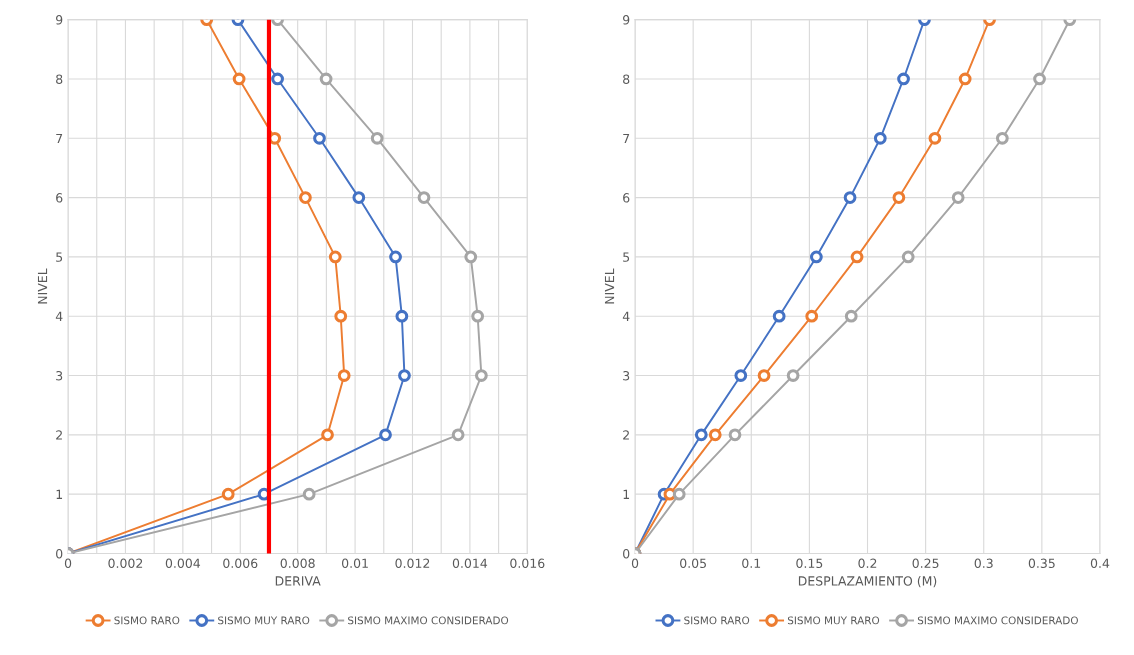 The height and width of the screenshot is (655, 1134). Describe the element at coordinates (297, 563) in the screenshot. I see `x-tick-label: 0.008` at that location.